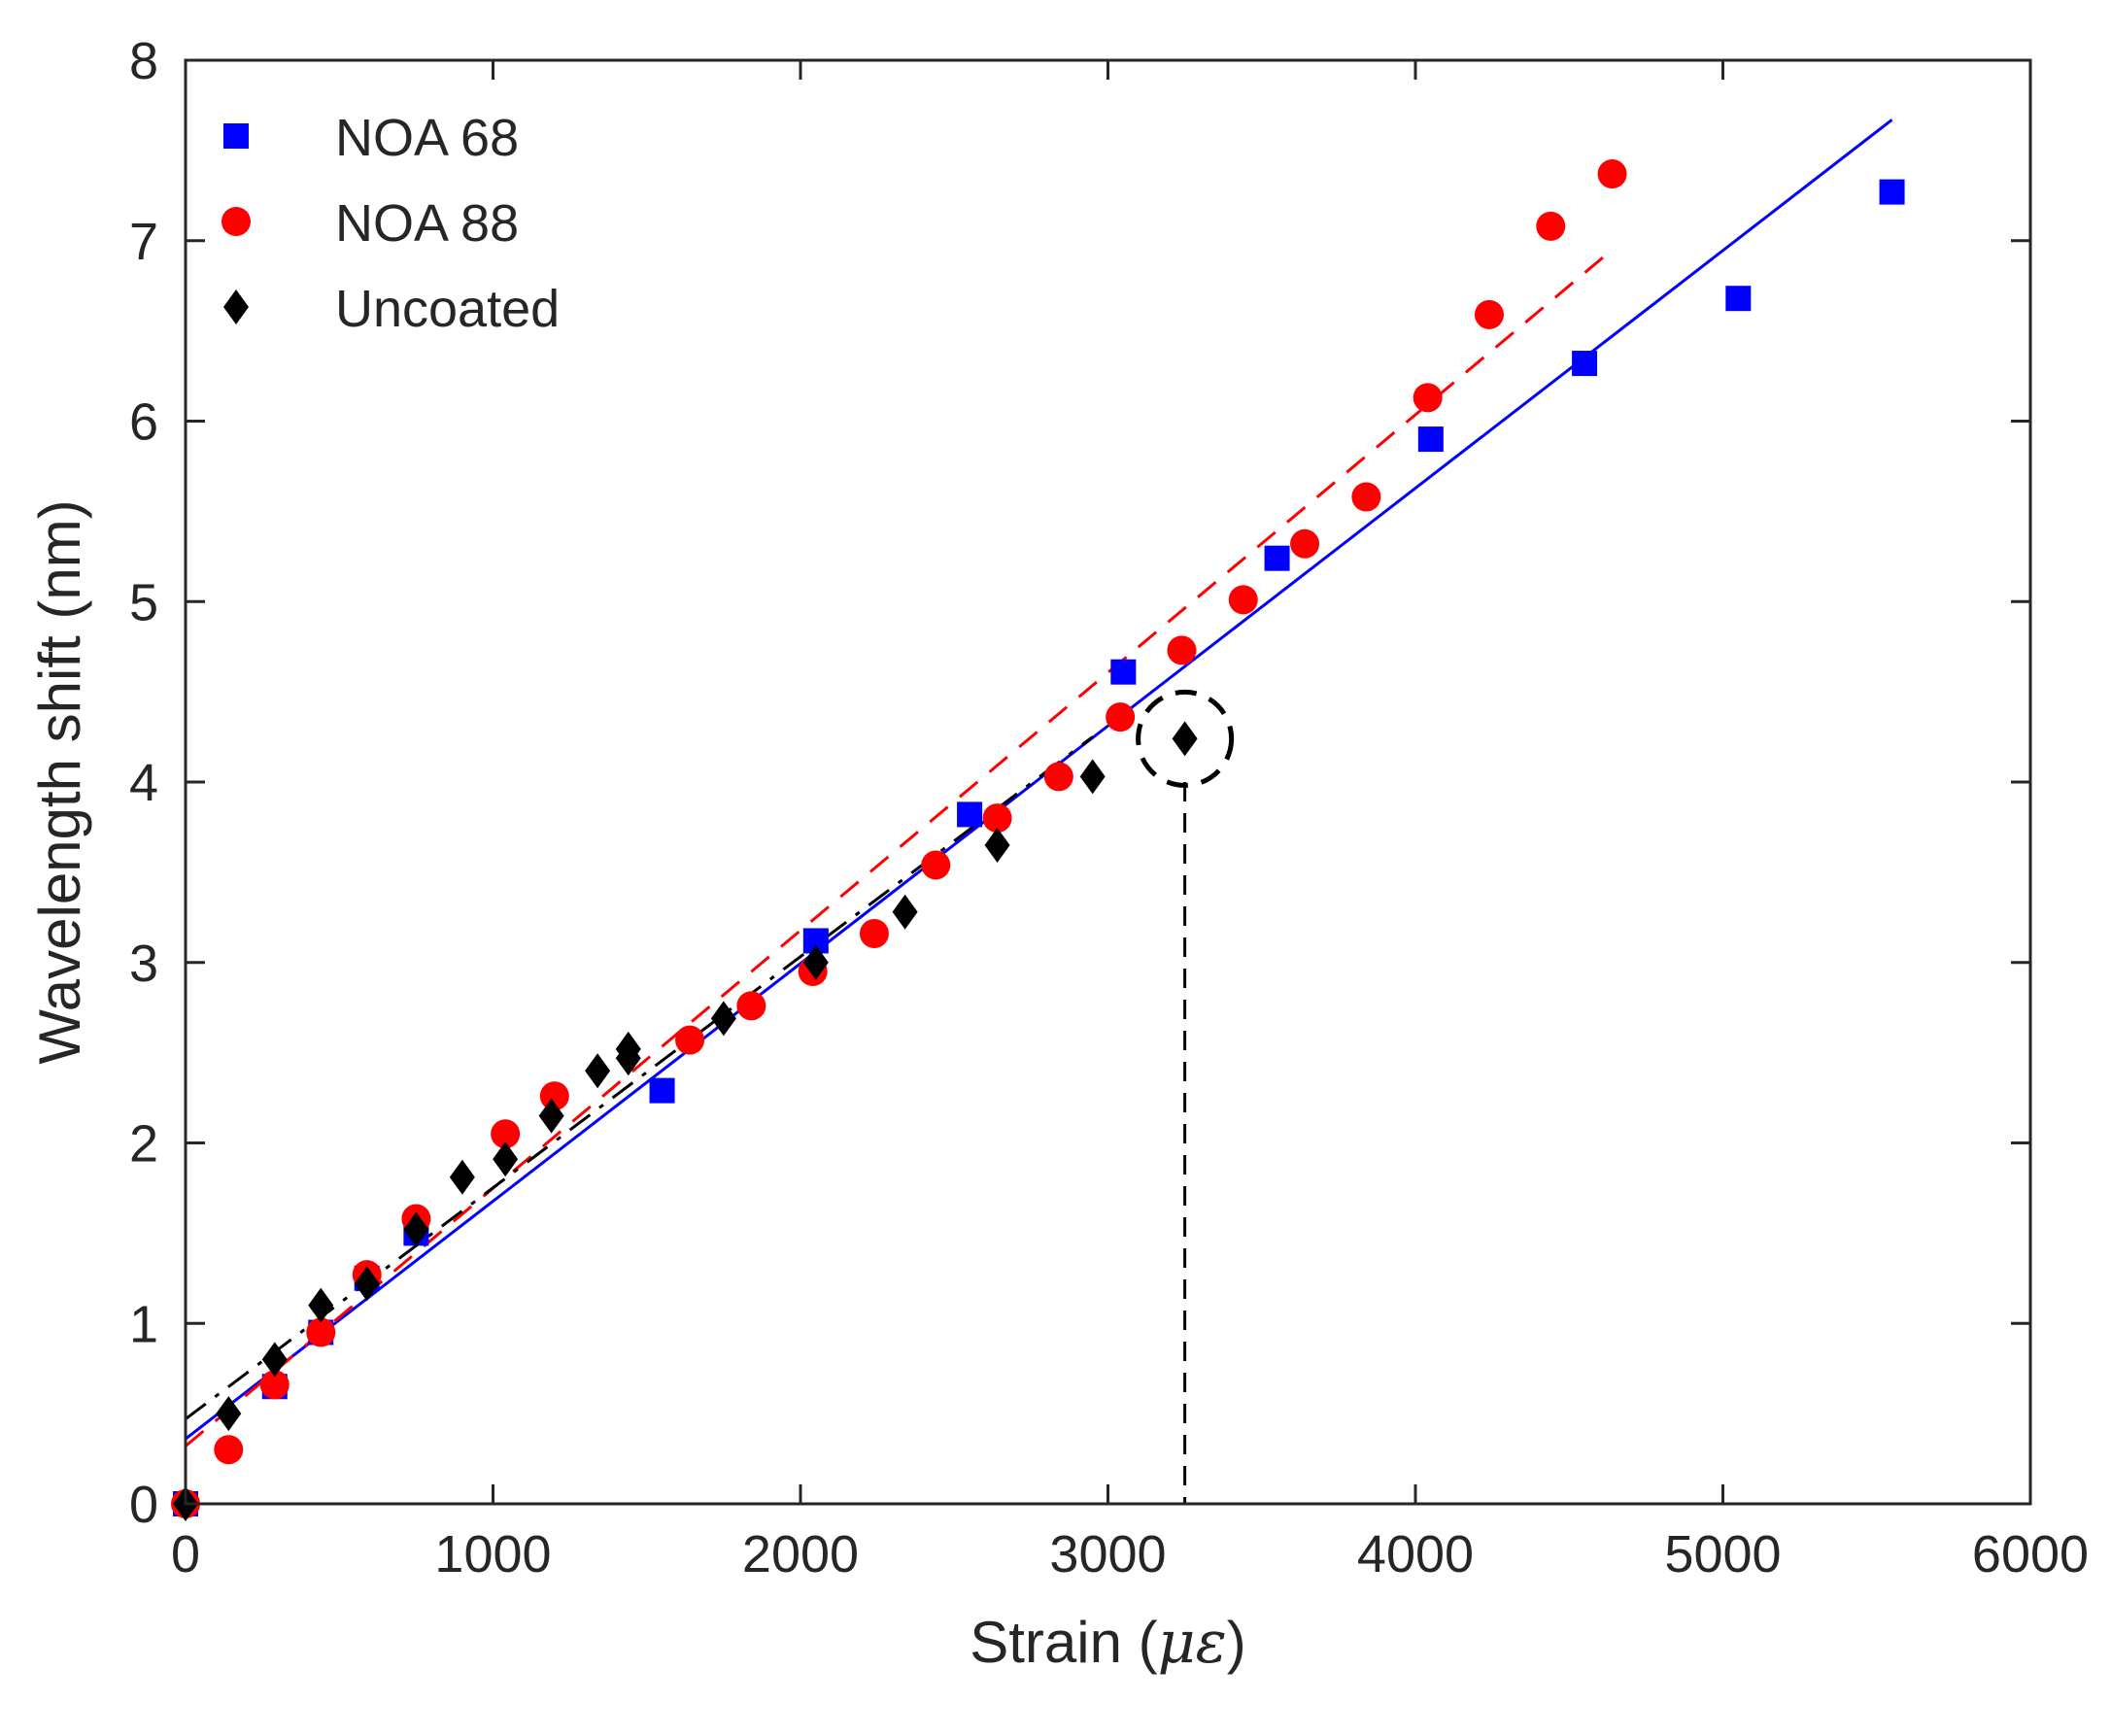 The image size is (2111, 1736). I want to click on x-tick-label: 4000, so click(1415, 1554).